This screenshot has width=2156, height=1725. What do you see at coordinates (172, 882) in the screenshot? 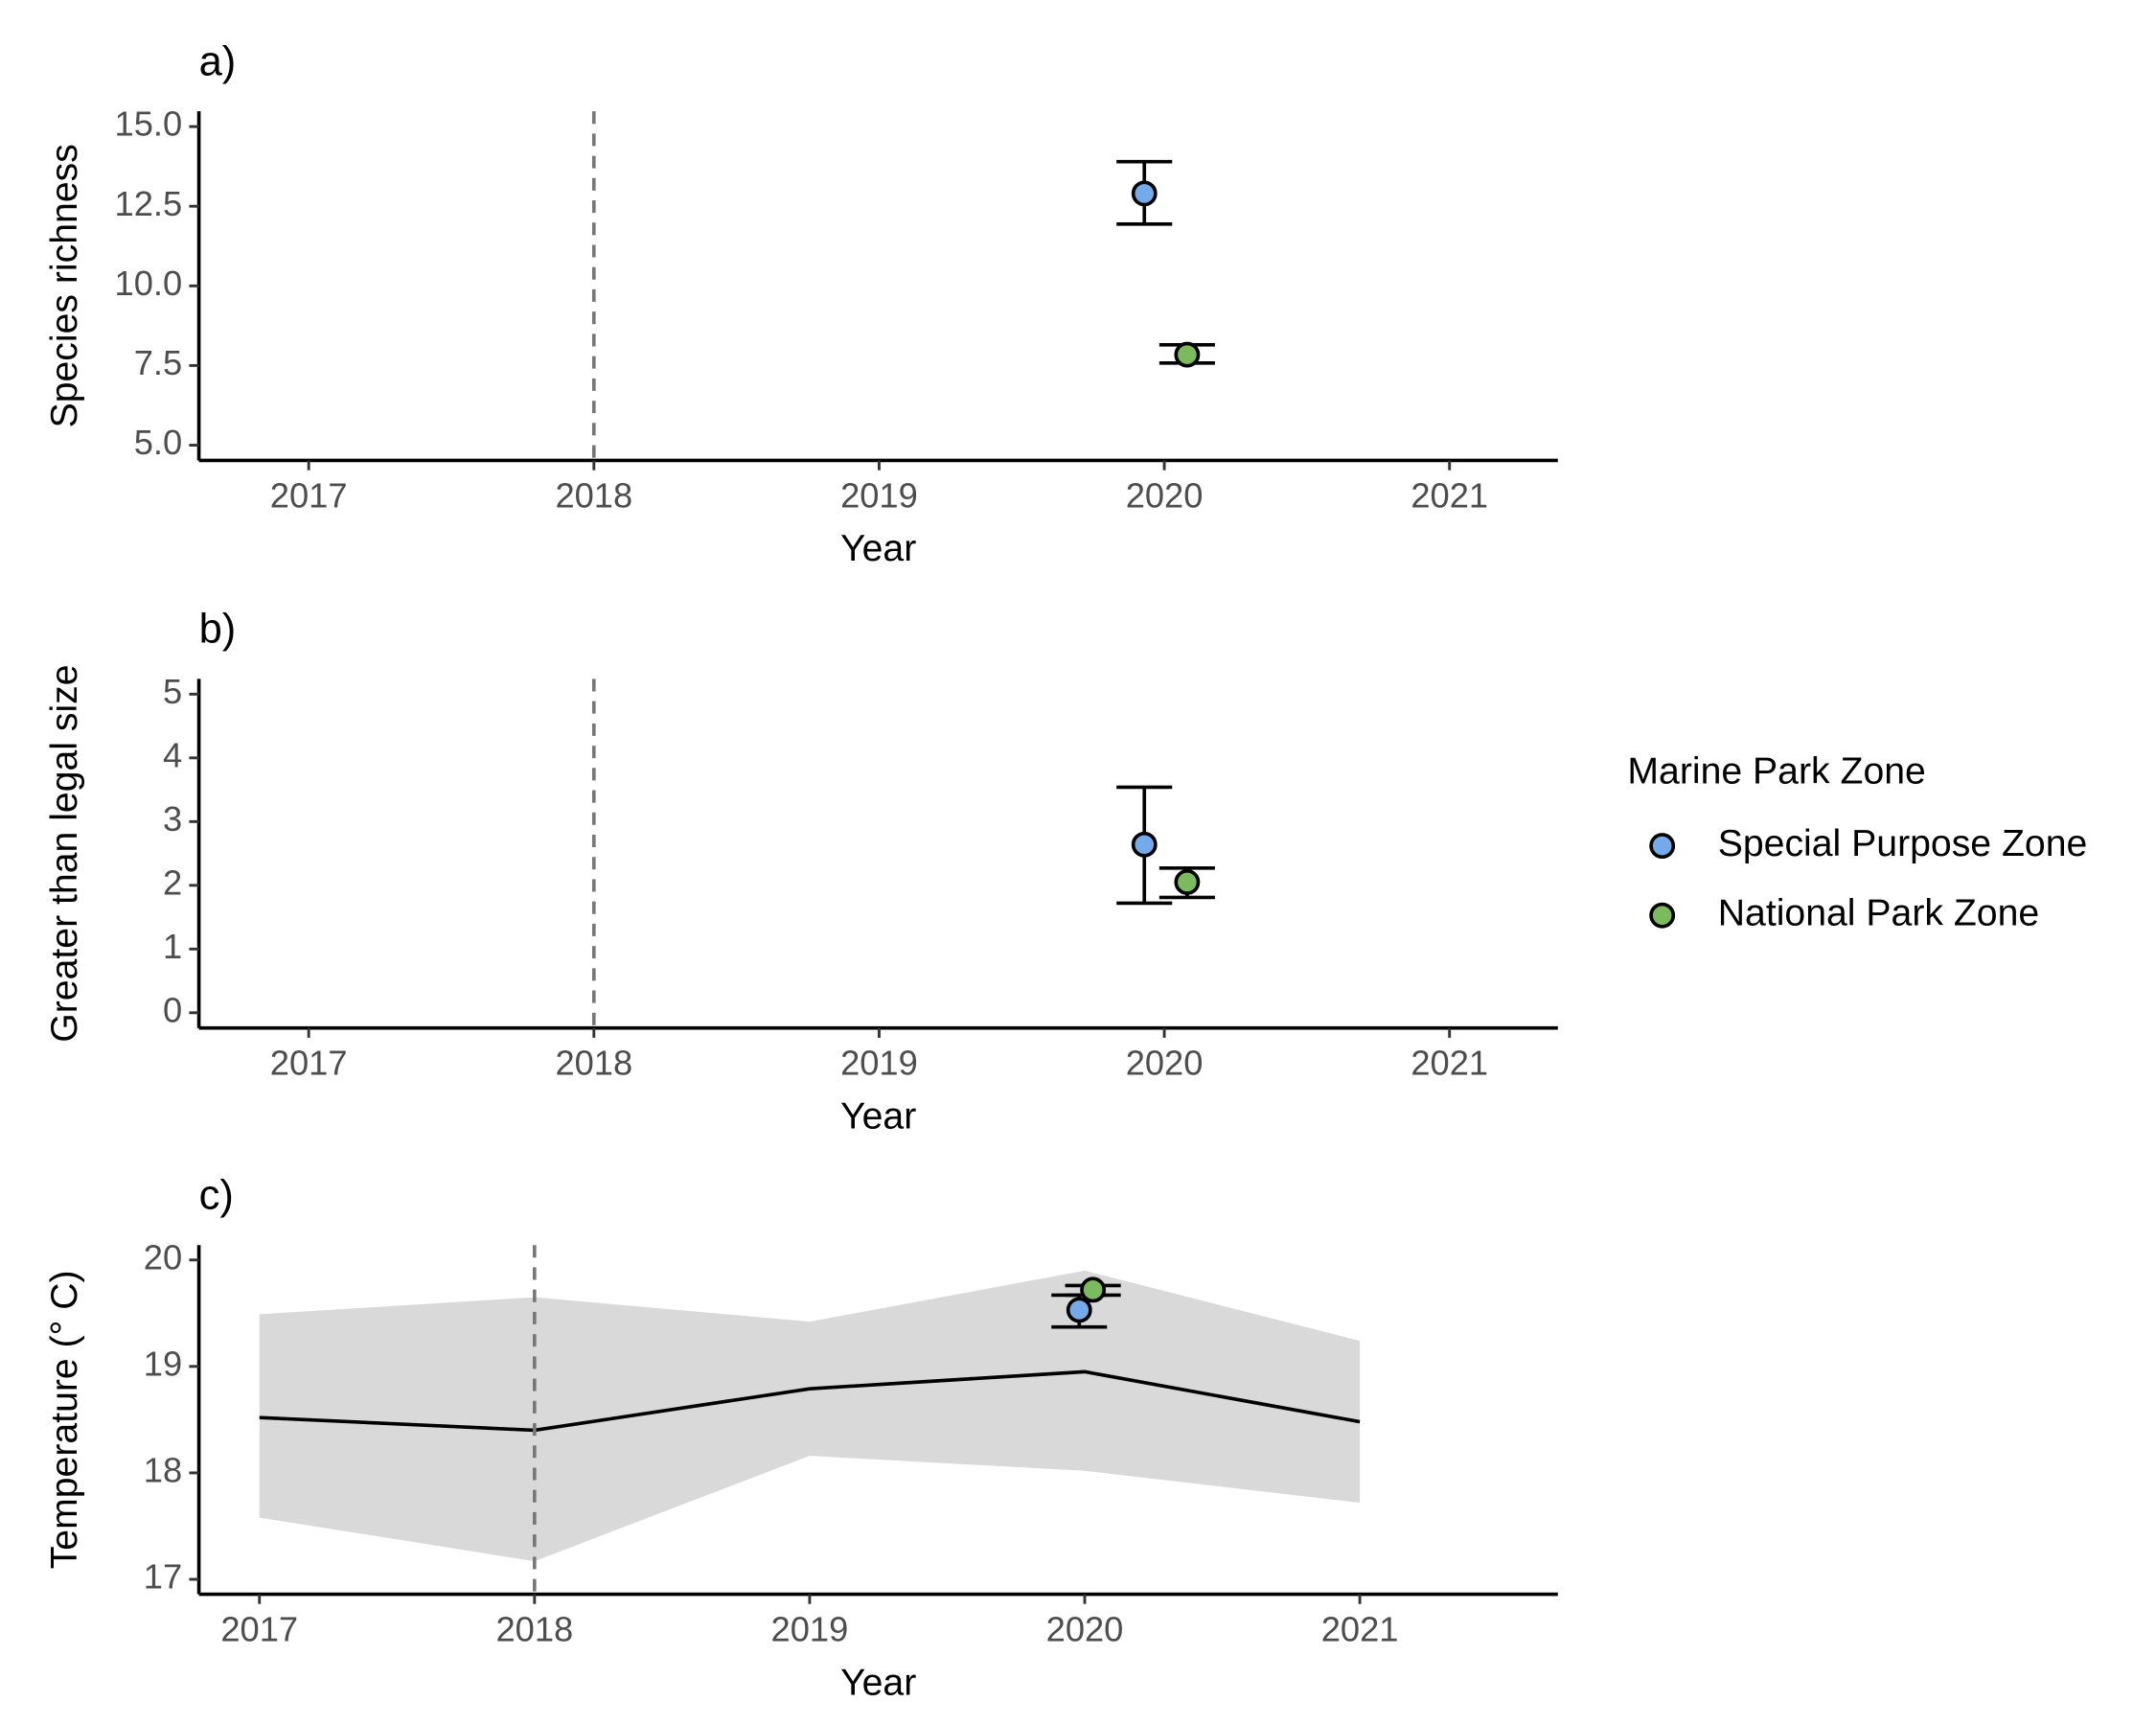
I see `y-tick-label: 2` at bounding box center [172, 882].